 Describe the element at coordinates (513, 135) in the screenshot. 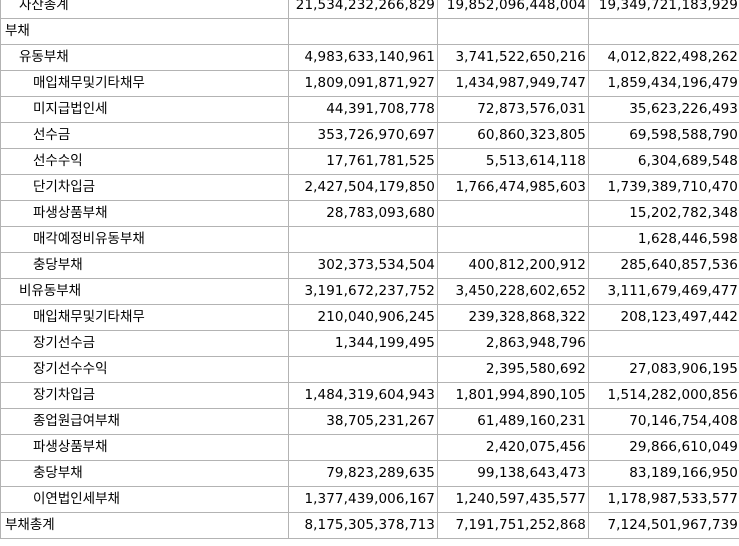

I see `value-cell-period-2: 60,860,323,805` at that location.